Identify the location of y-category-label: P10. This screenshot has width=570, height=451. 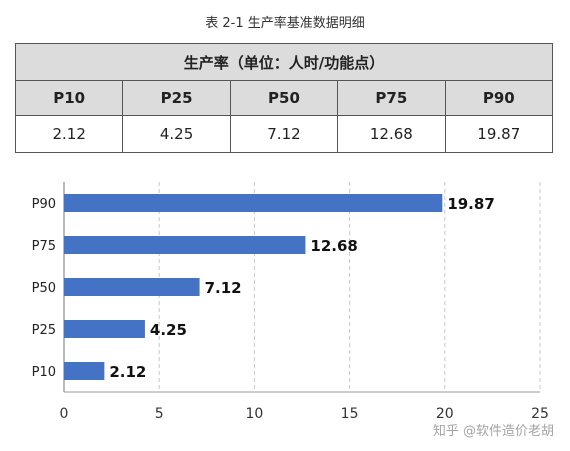
(44, 372).